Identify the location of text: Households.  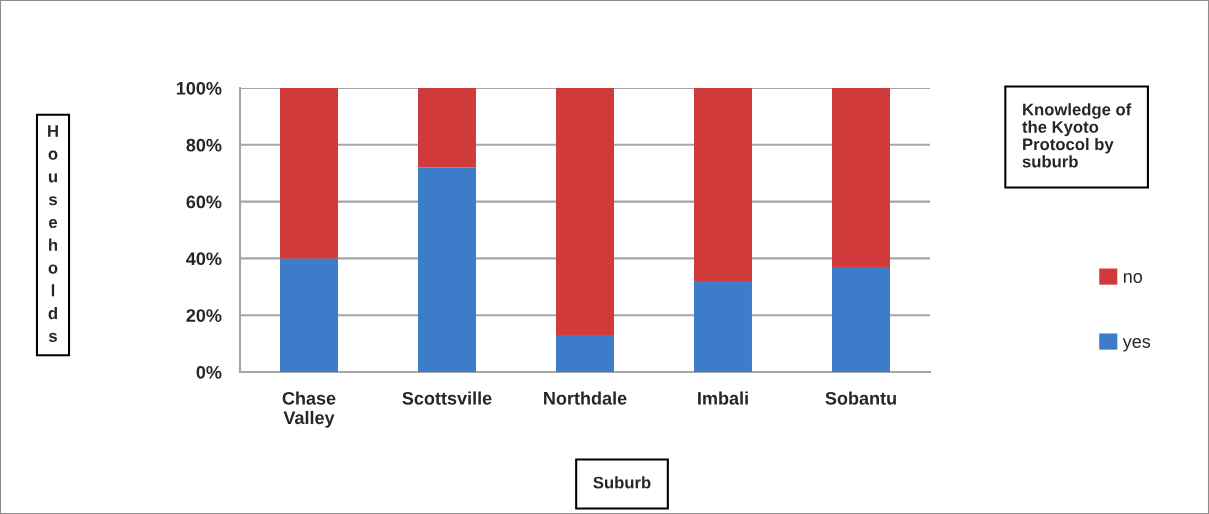
(53, 233).